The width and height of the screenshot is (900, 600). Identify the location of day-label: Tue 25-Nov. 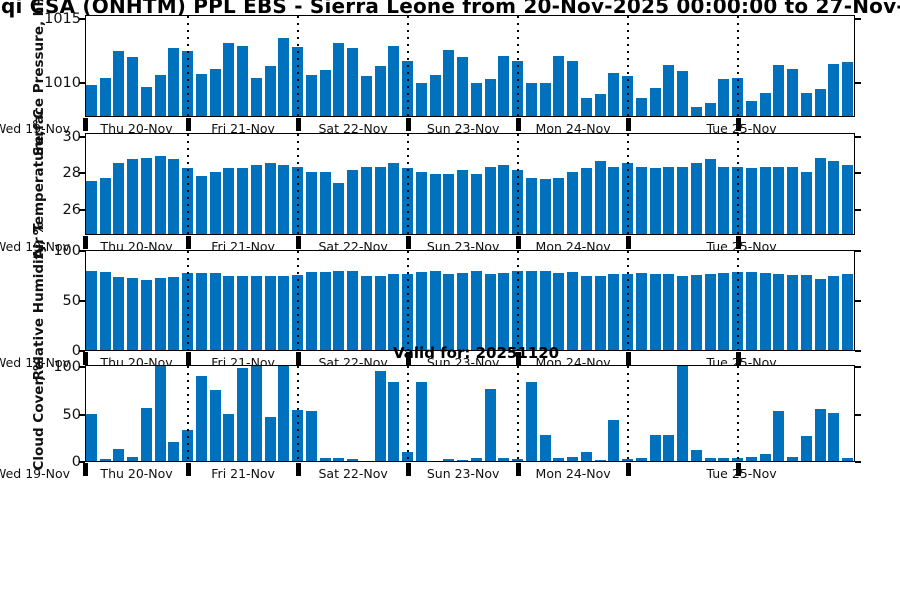
(741, 128).